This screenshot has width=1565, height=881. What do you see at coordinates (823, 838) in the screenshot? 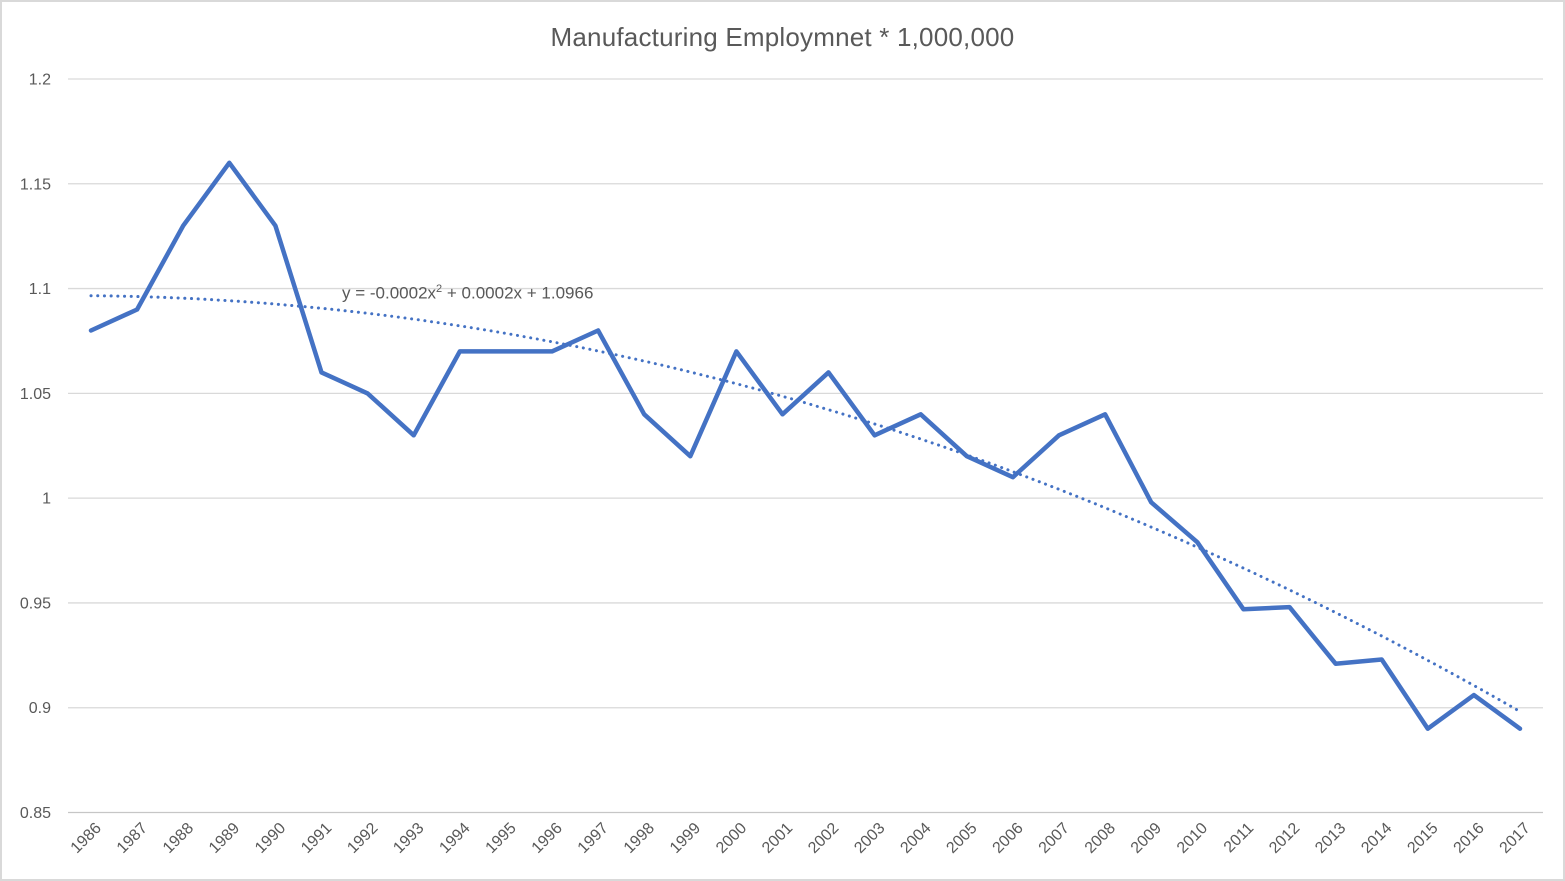
I see `x-tick-label: 2002` at bounding box center [823, 838].